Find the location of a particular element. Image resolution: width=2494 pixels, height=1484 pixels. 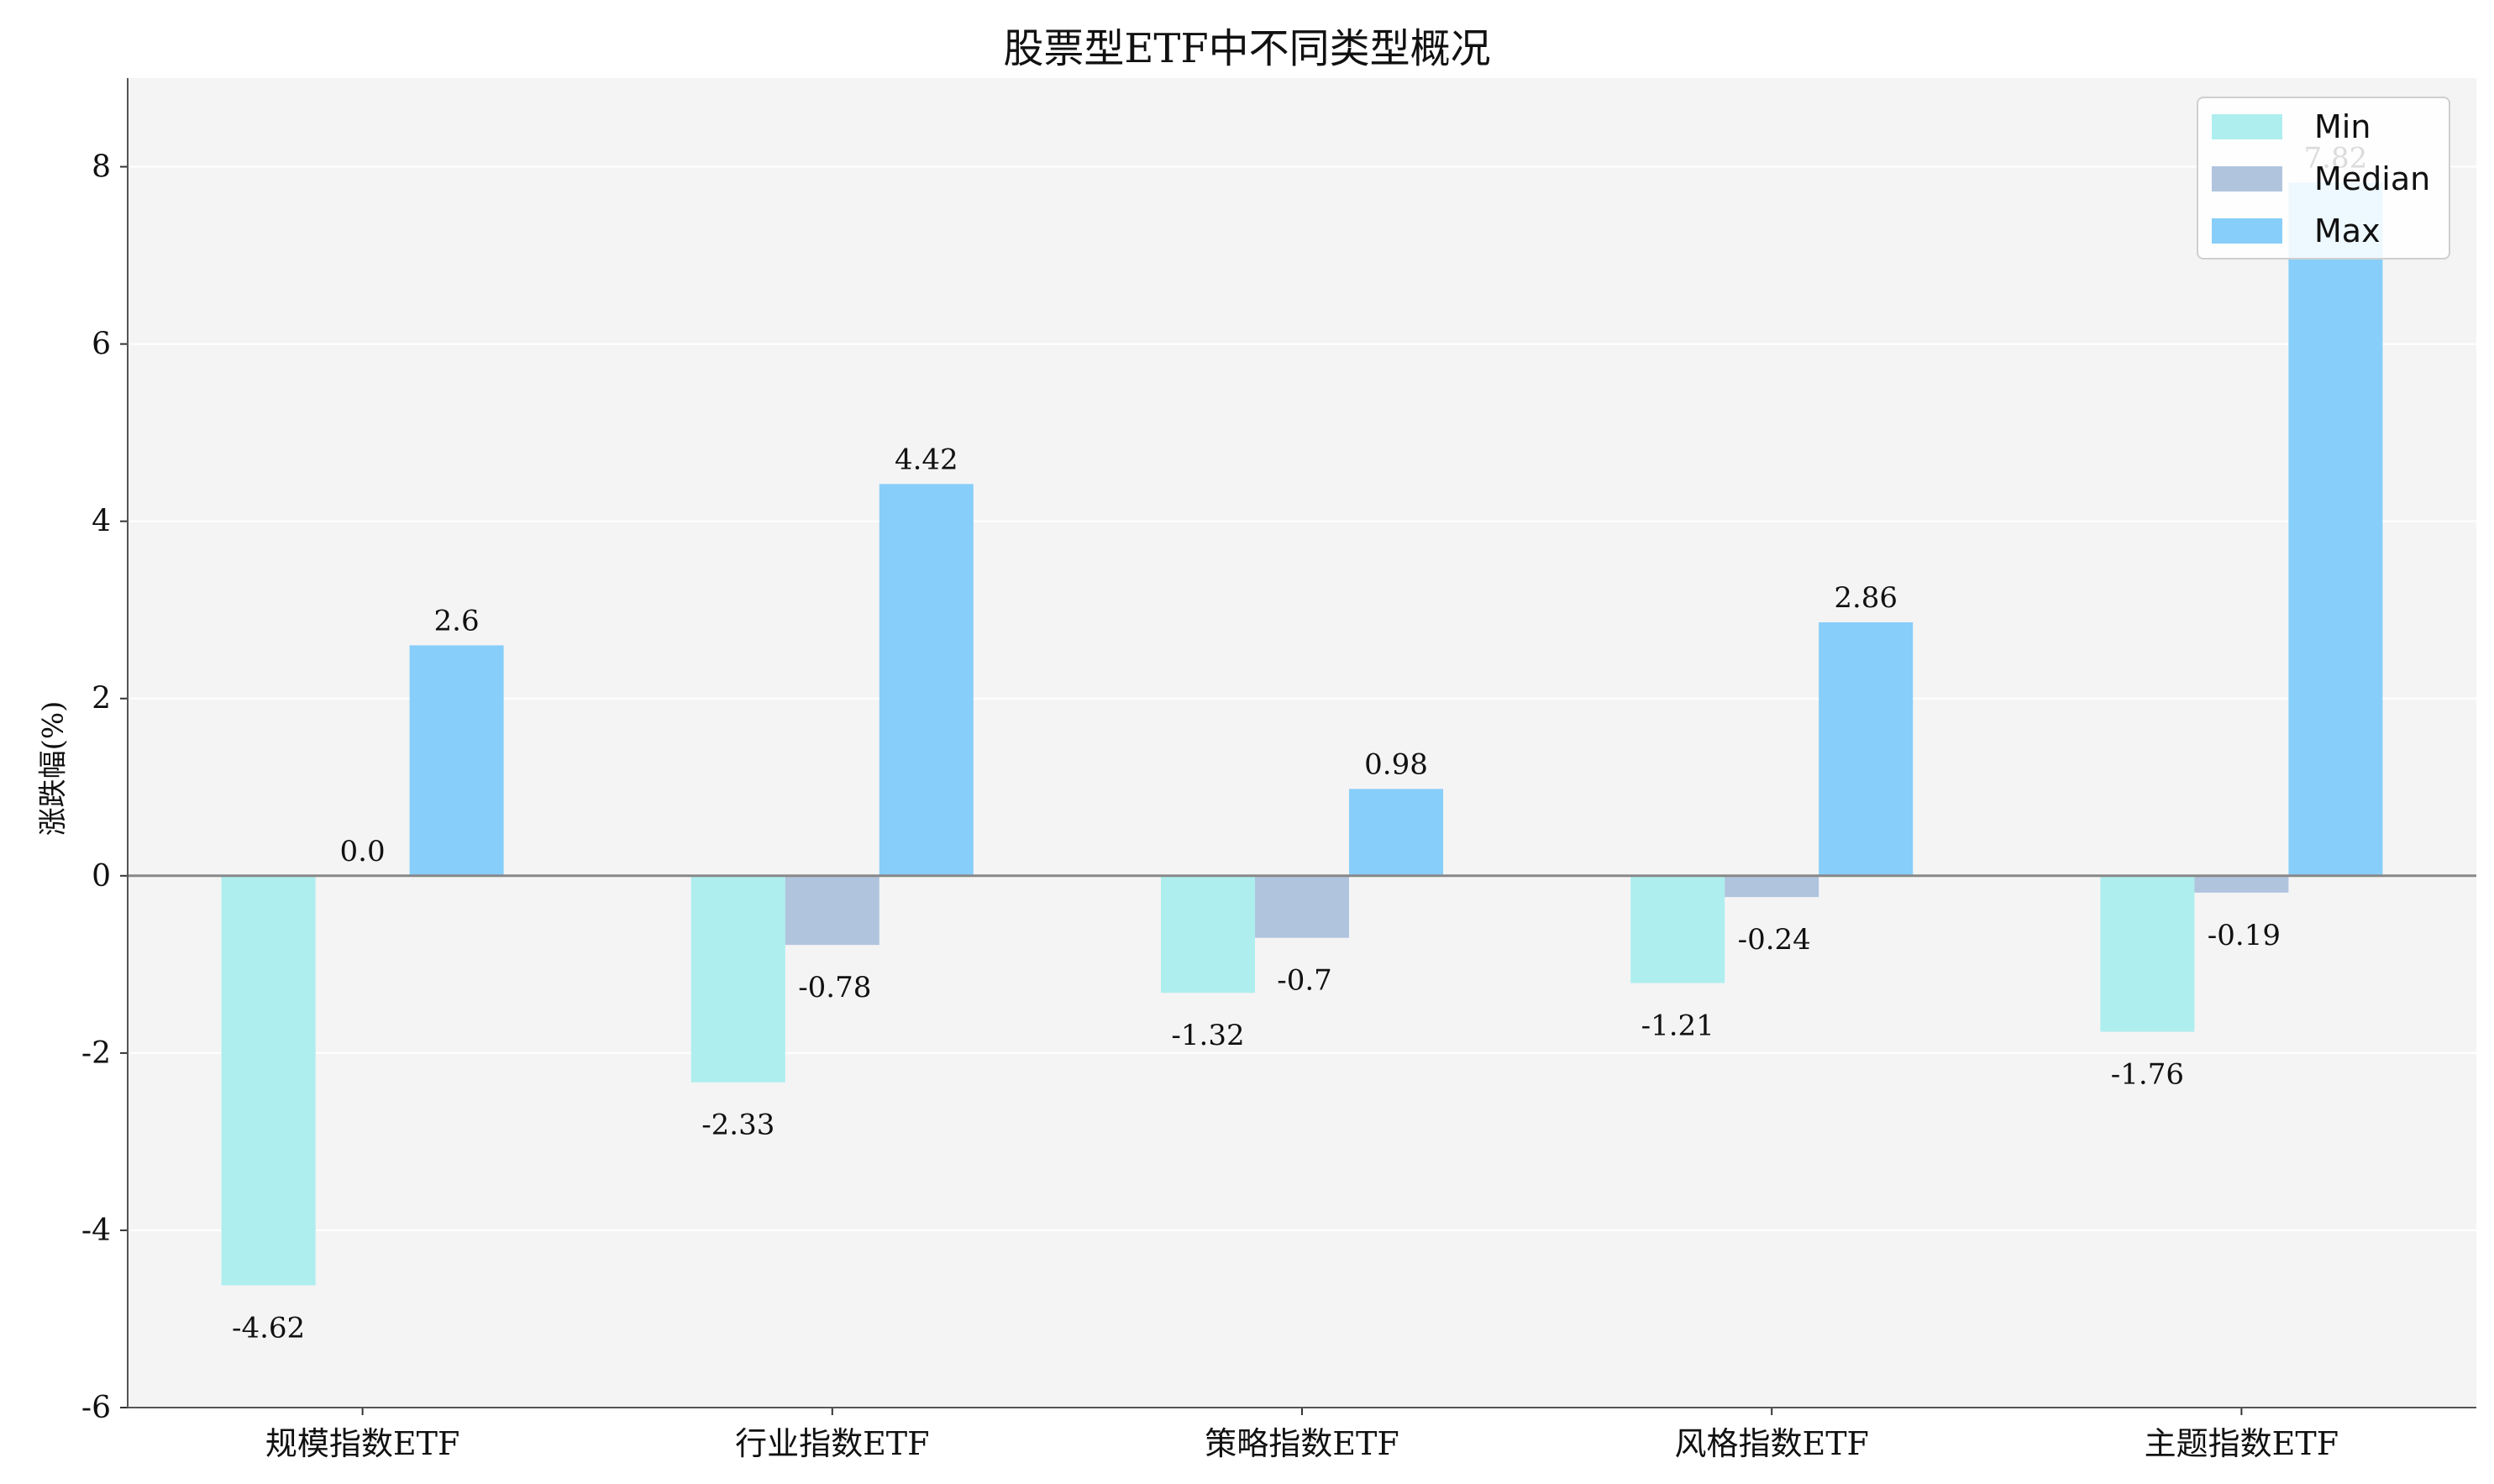

legend-label-median: Median is located at coordinates (2372, 179).